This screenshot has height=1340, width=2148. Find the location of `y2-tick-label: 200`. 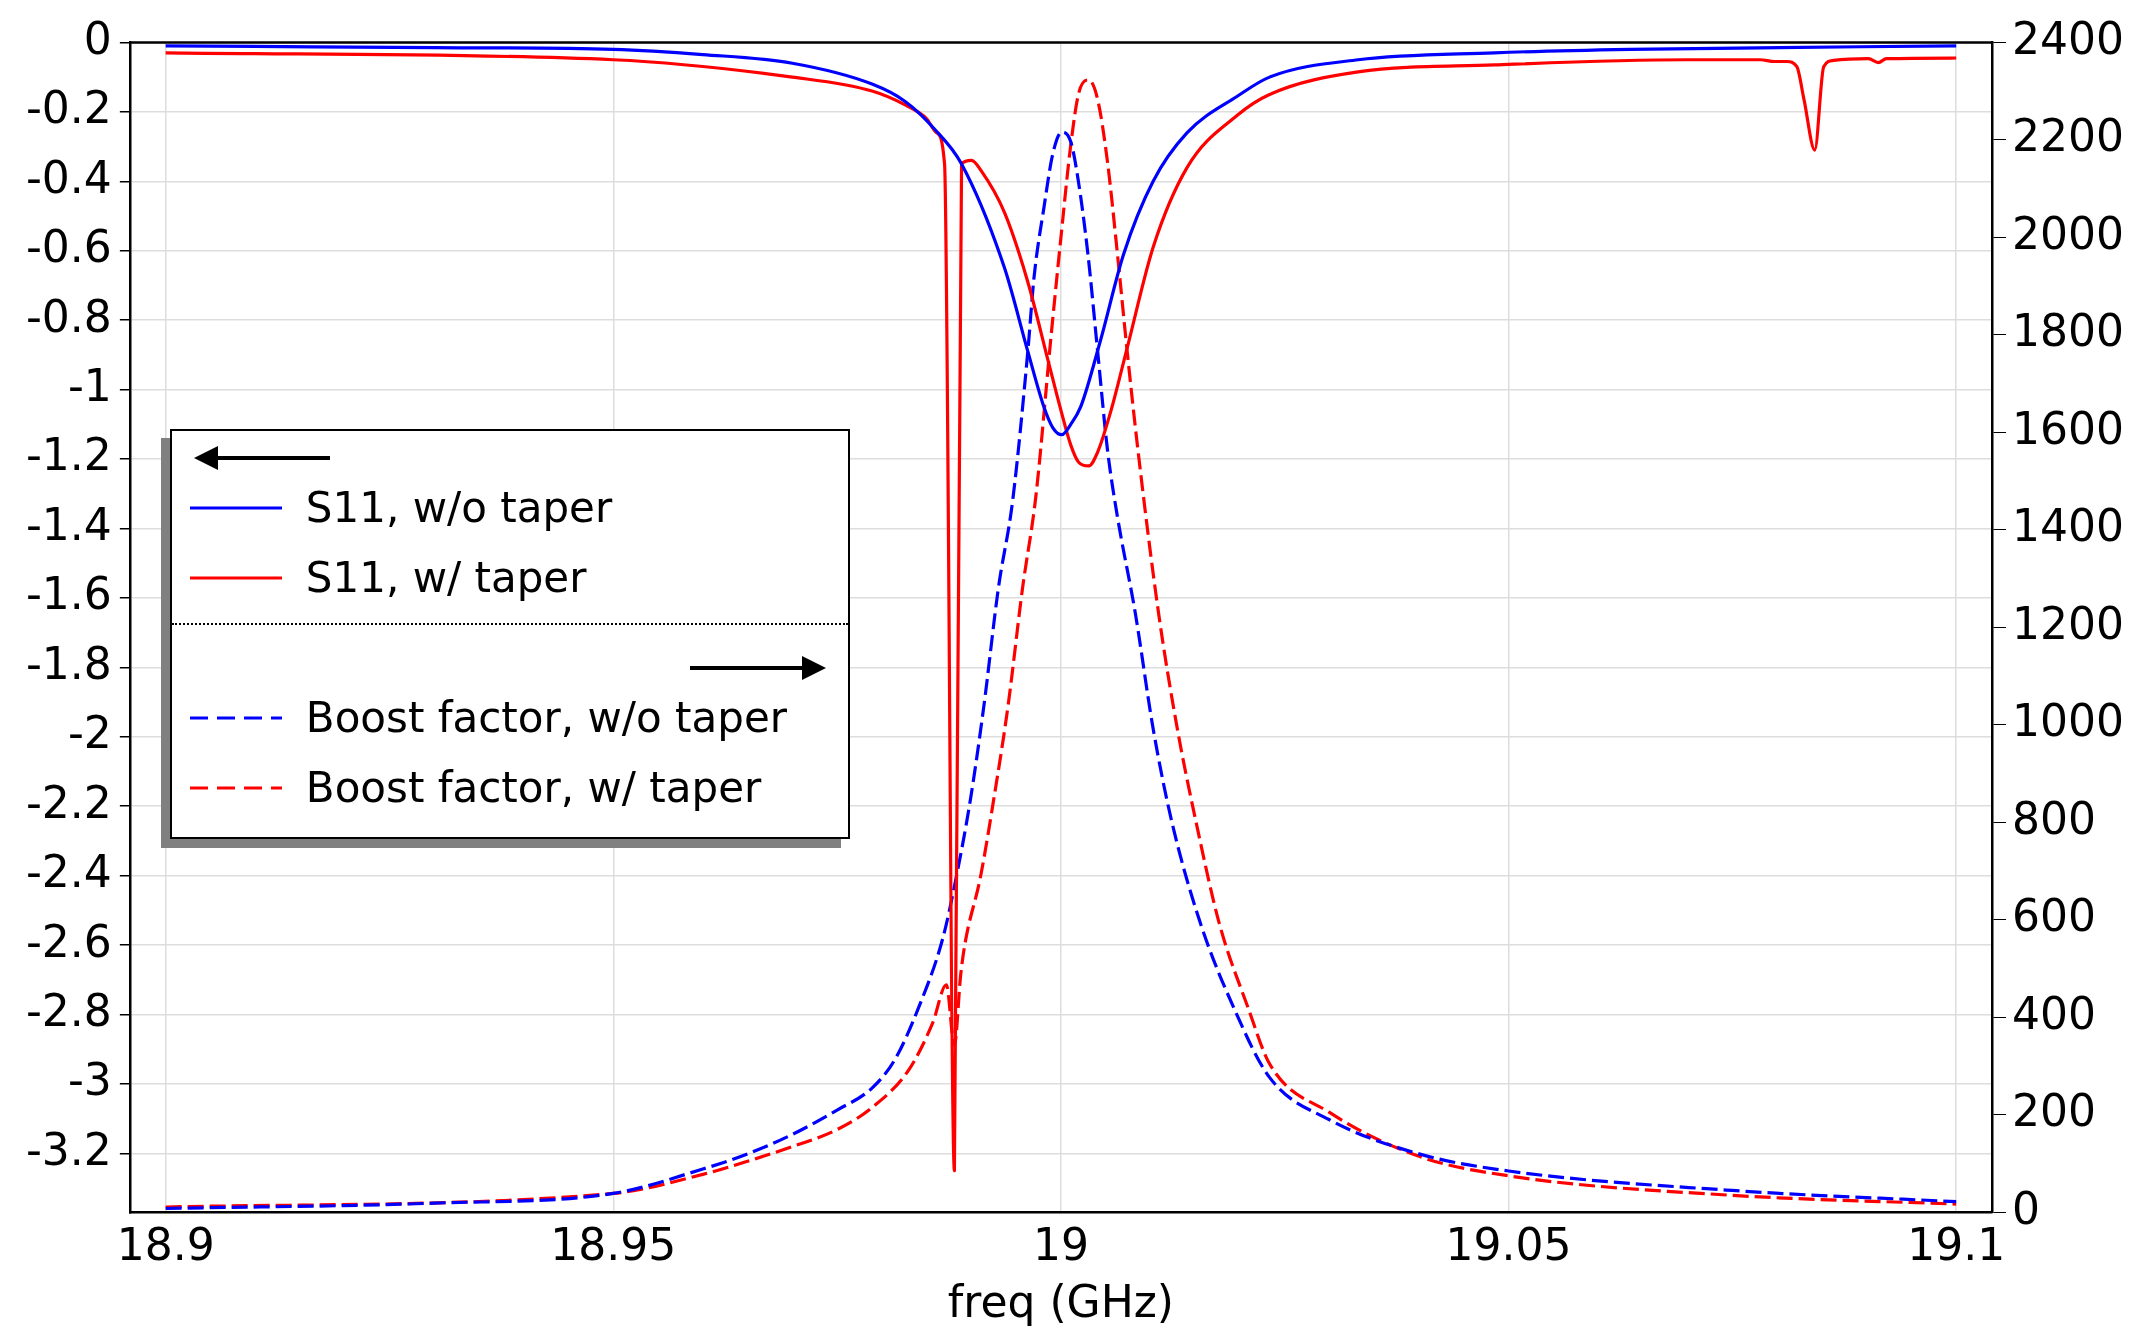

y2-tick-label: 200 is located at coordinates (2054, 1111).